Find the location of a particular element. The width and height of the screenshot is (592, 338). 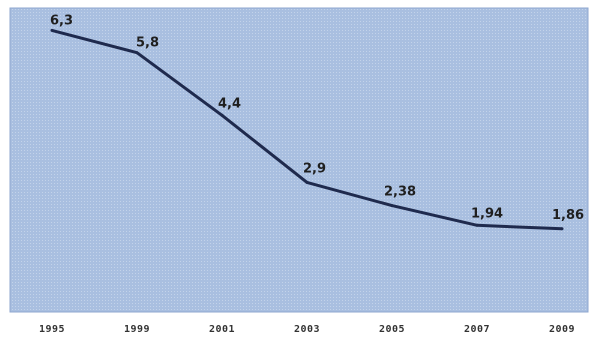

x-tick-label: 2005 is located at coordinates (392, 329).